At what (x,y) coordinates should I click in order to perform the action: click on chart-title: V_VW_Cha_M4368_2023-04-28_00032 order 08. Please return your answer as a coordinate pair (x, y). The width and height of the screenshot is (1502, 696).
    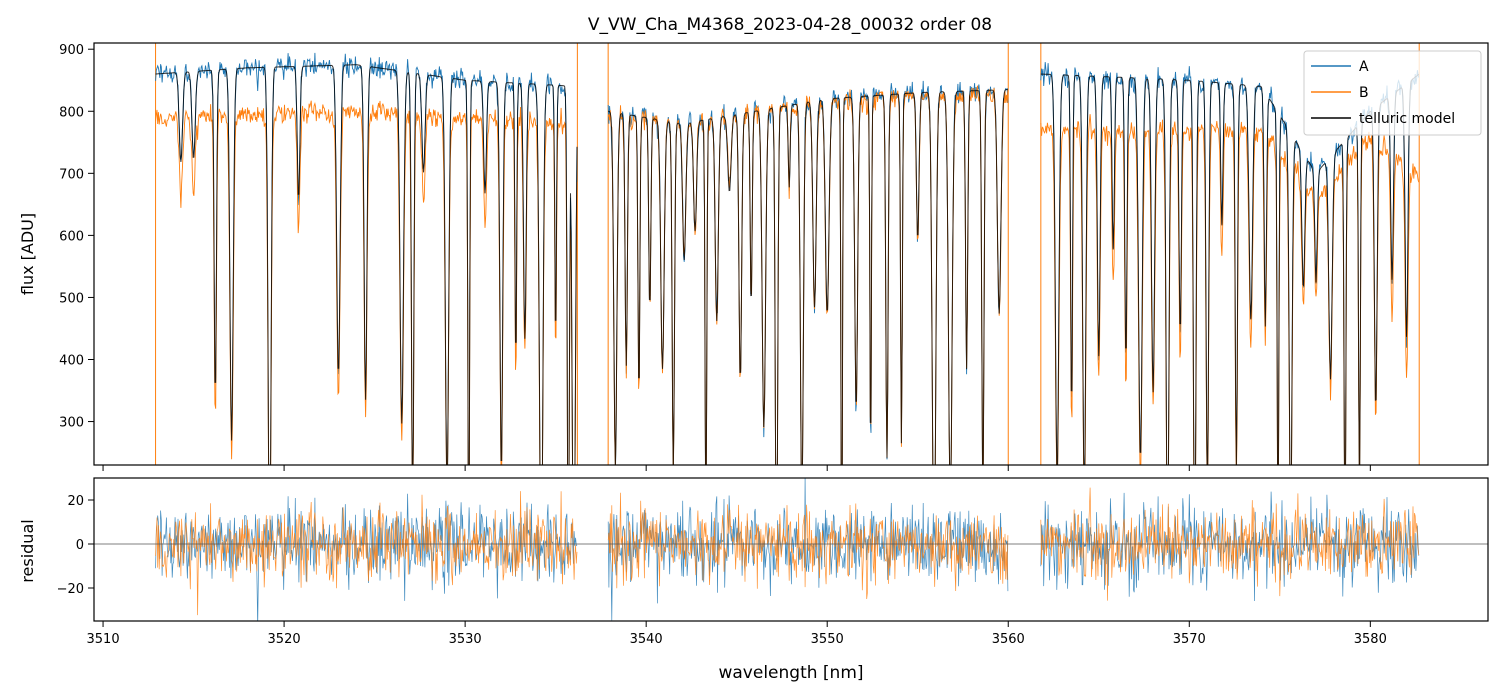
    Looking at the image, I should click on (790, 25).